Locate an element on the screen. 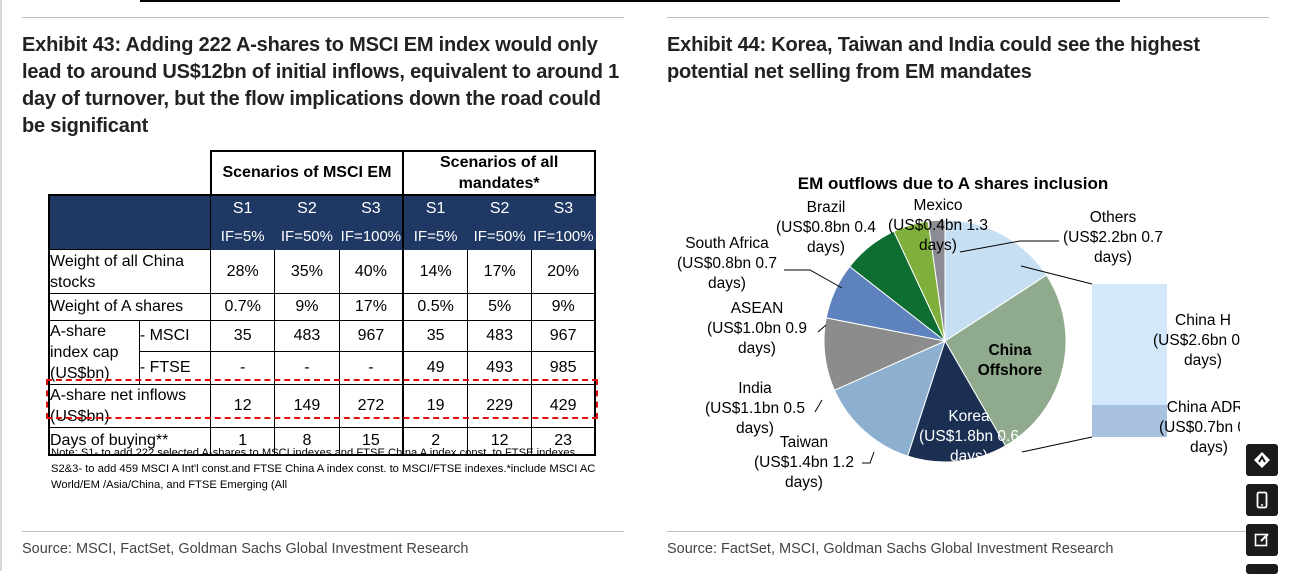 Image resolution: width=1289 pixels, height=574 pixels. label-line: China H is located at coordinates (1203, 320).